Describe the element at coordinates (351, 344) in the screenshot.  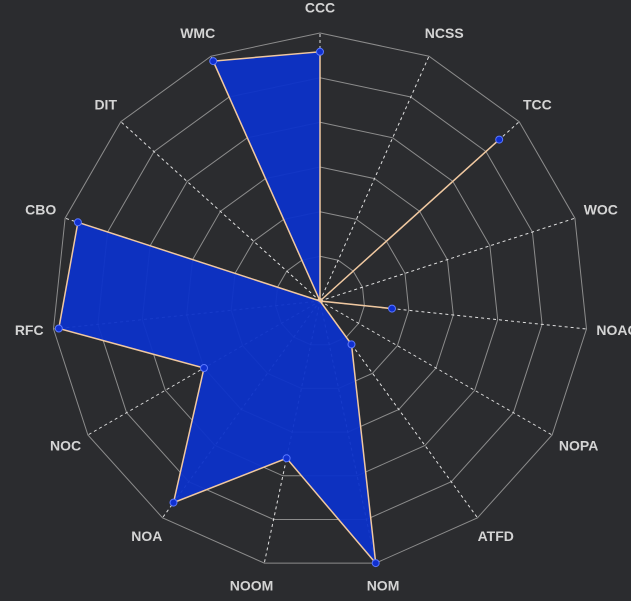
I see `data-point-atfd` at that location.